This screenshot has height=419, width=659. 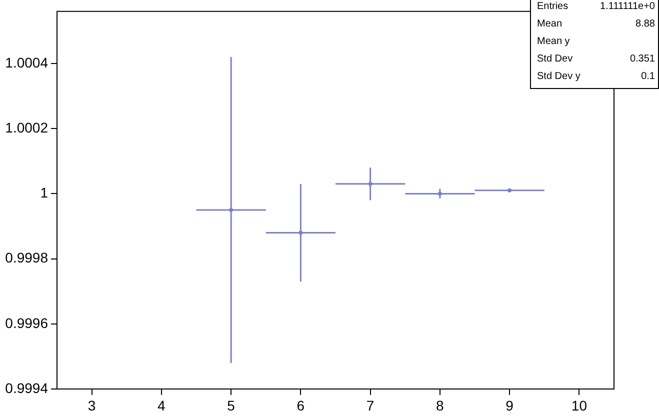 What do you see at coordinates (555, 58) in the screenshot?
I see `annotation: Std Dev` at bounding box center [555, 58].